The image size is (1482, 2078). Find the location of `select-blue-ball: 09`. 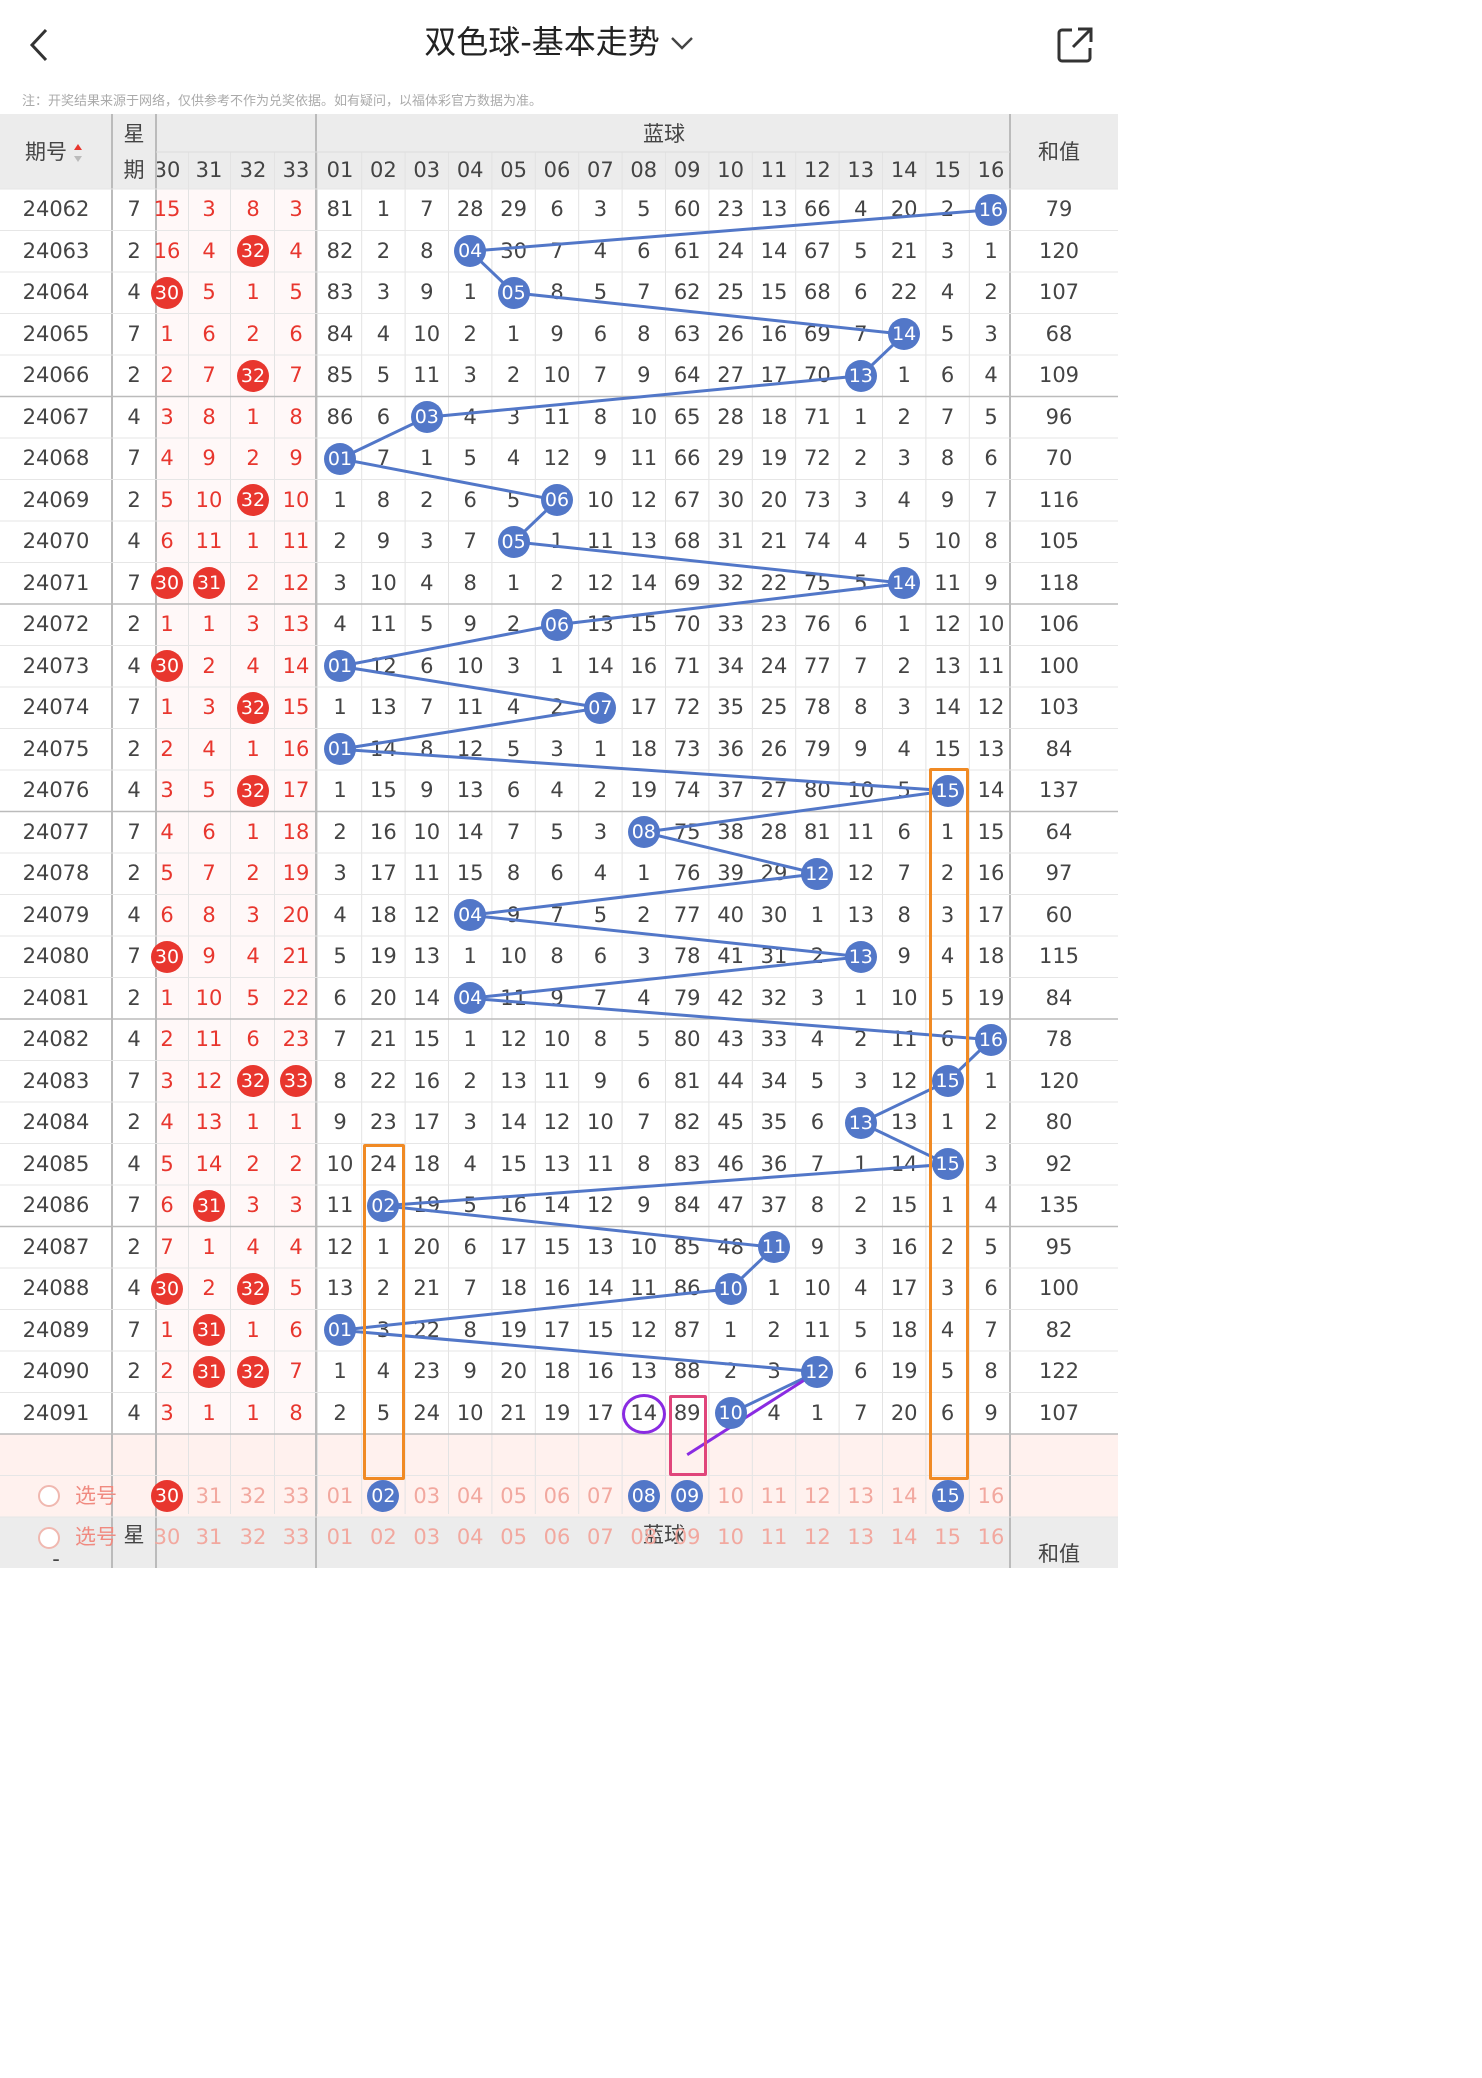

select-blue-ball: 09 is located at coordinates (687, 1496).